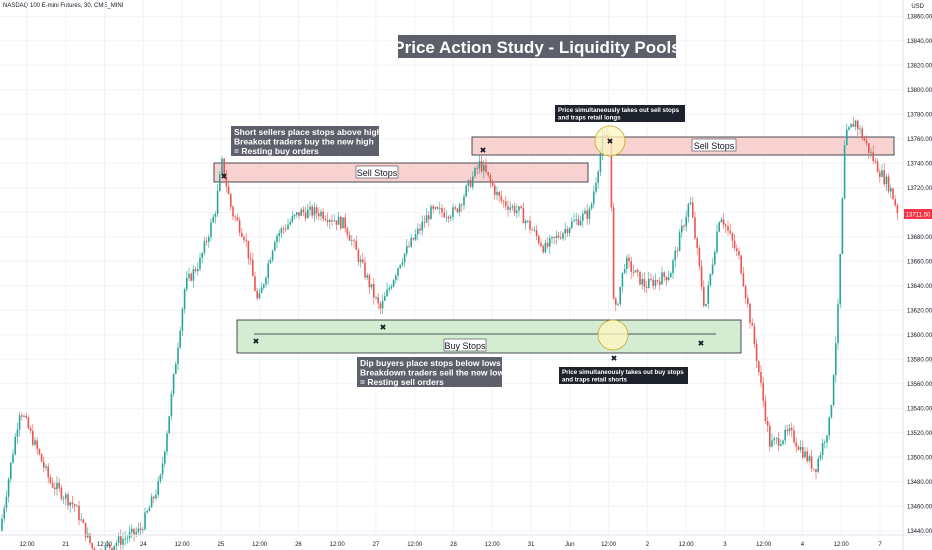  I want to click on sell-stops-zone-right, so click(683, 146).